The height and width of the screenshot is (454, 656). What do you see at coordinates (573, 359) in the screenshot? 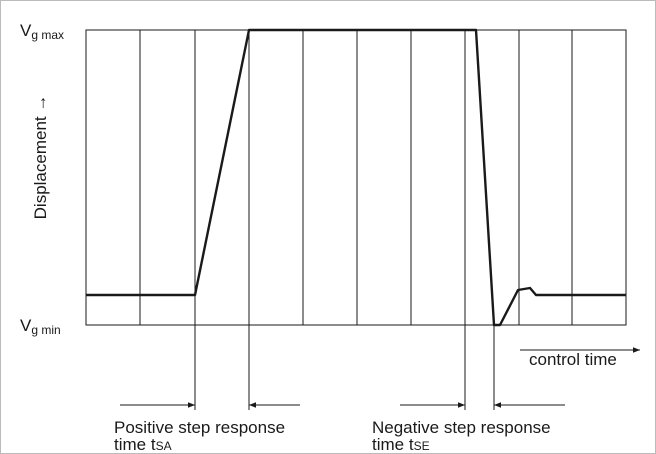
I see `x-axis-label: control time` at bounding box center [573, 359].